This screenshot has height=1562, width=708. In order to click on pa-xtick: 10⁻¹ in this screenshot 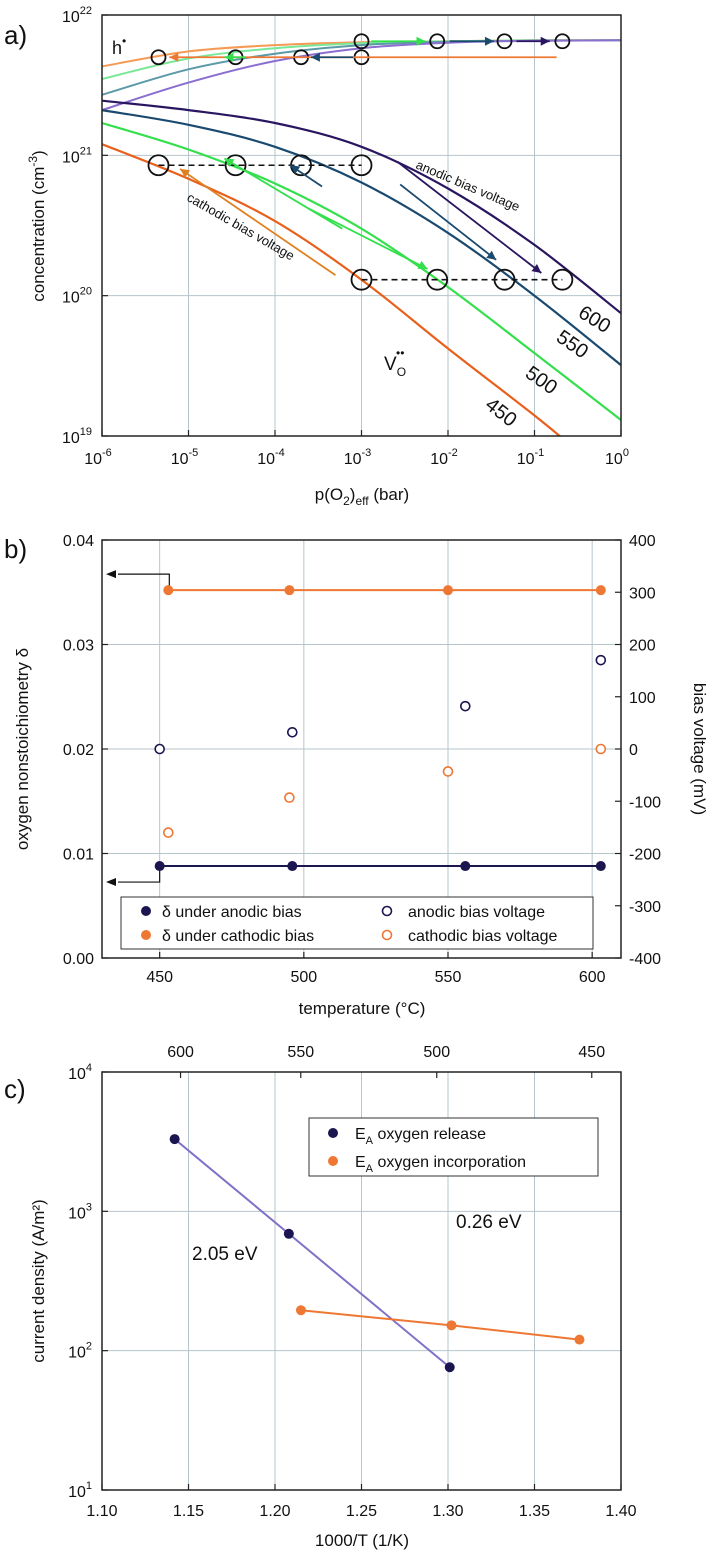, I will do `click(531, 457)`.